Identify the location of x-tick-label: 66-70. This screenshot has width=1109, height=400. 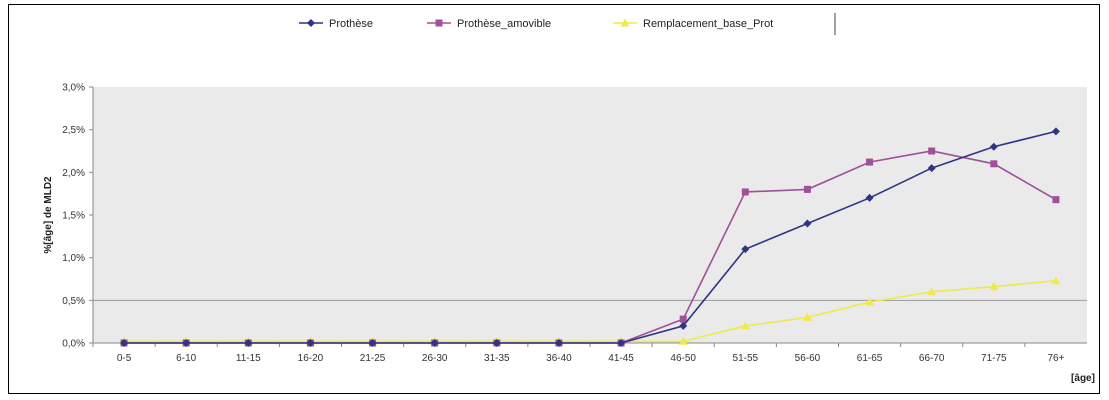
(932, 358).